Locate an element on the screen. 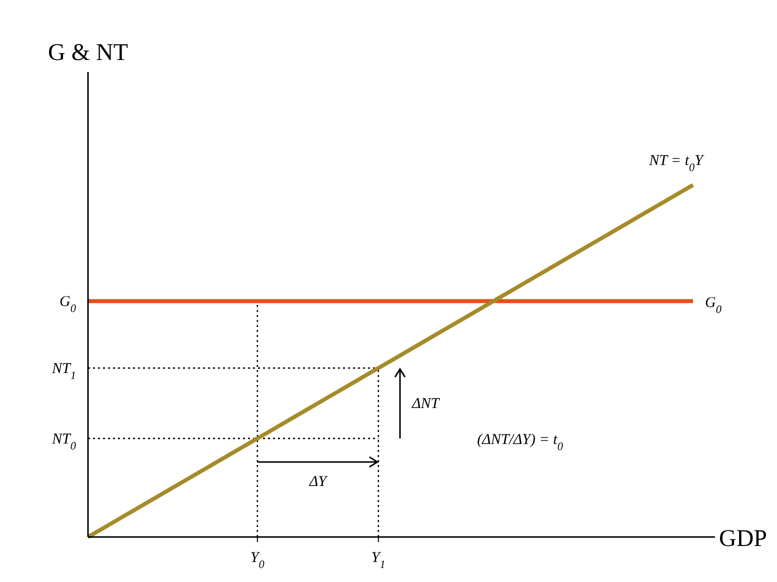 This screenshot has width=777, height=582. y-axis-title: G & NT is located at coordinates (88, 53).